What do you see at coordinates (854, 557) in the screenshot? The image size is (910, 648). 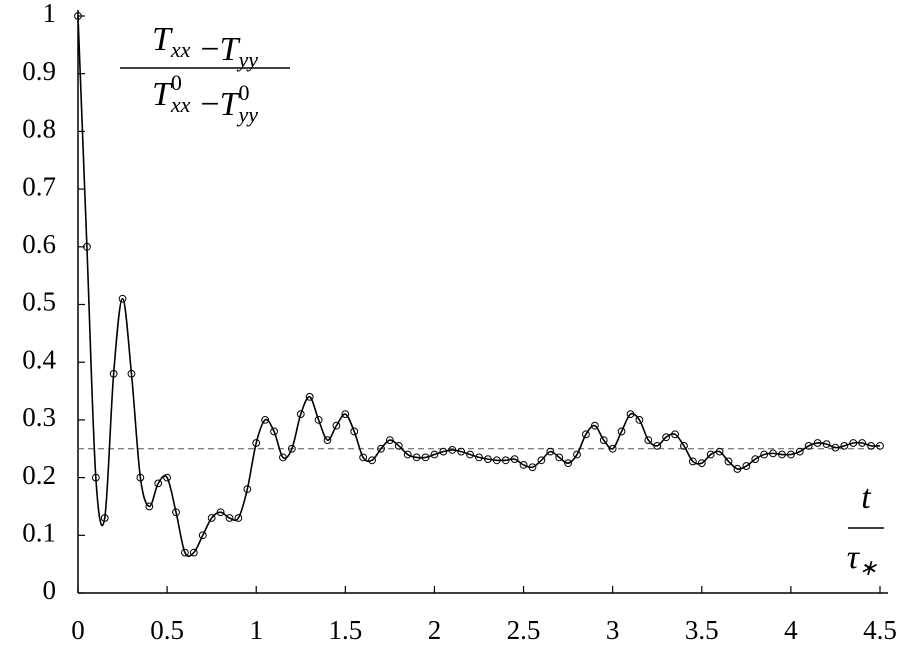 I see `symbol: τ` at bounding box center [854, 557].